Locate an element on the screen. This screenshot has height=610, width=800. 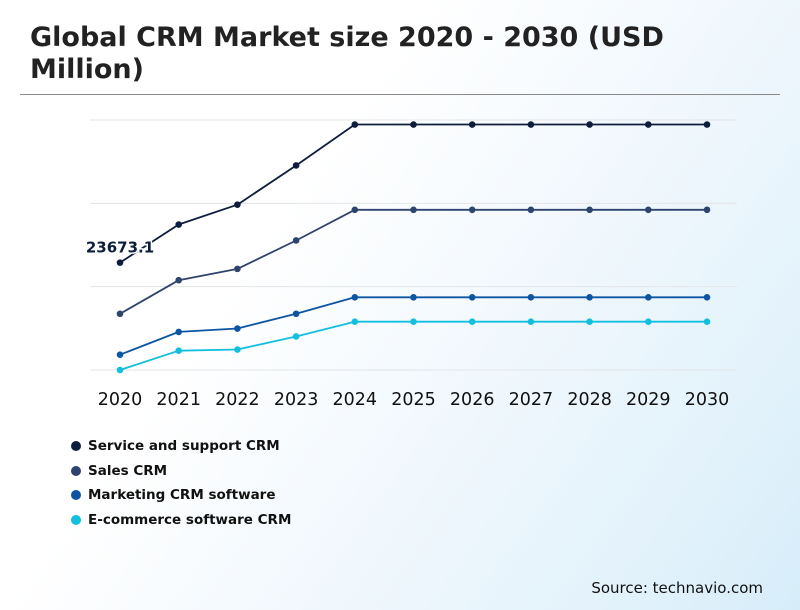
x-tick-label: 2025 is located at coordinates (413, 400).